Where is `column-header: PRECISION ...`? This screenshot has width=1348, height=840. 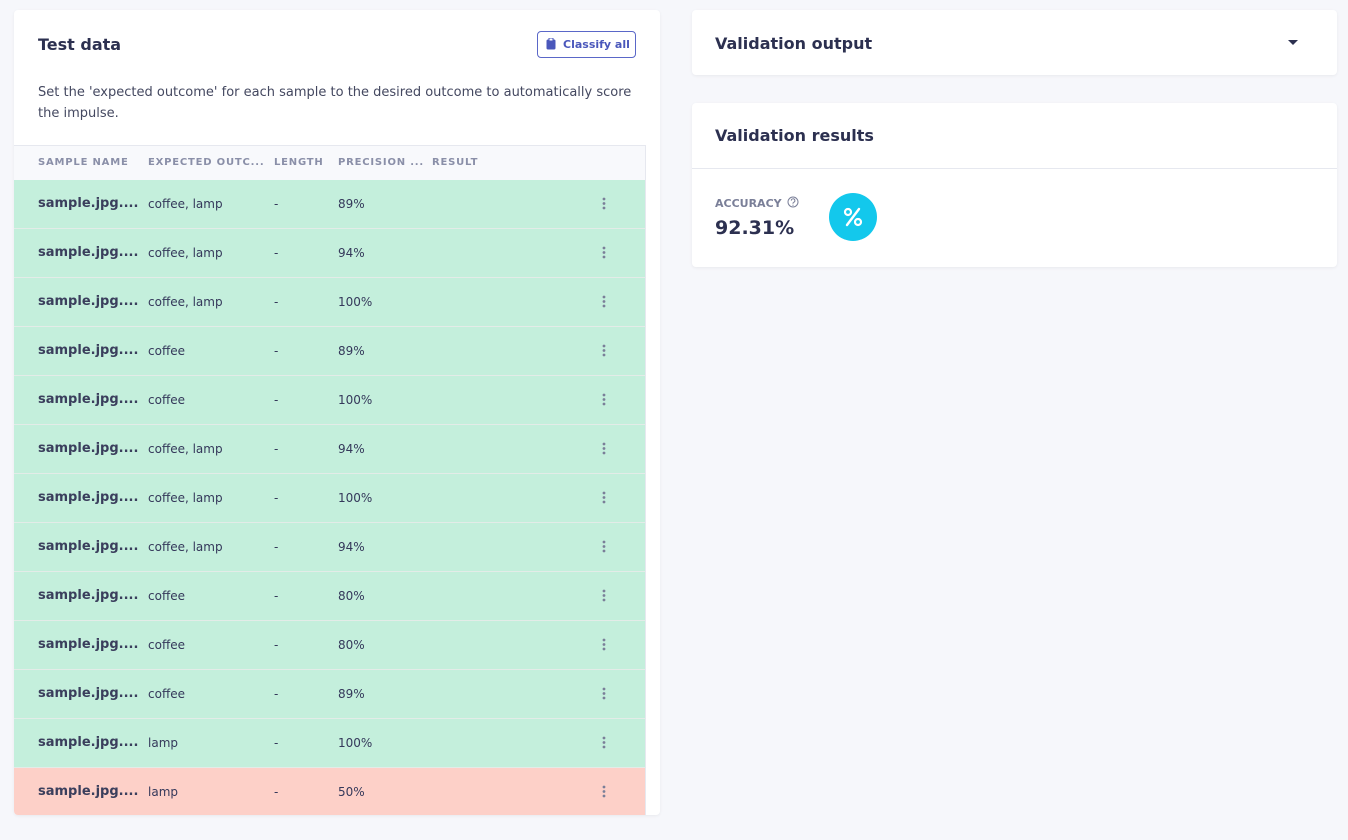
column-header: PRECISION ... is located at coordinates (381, 162).